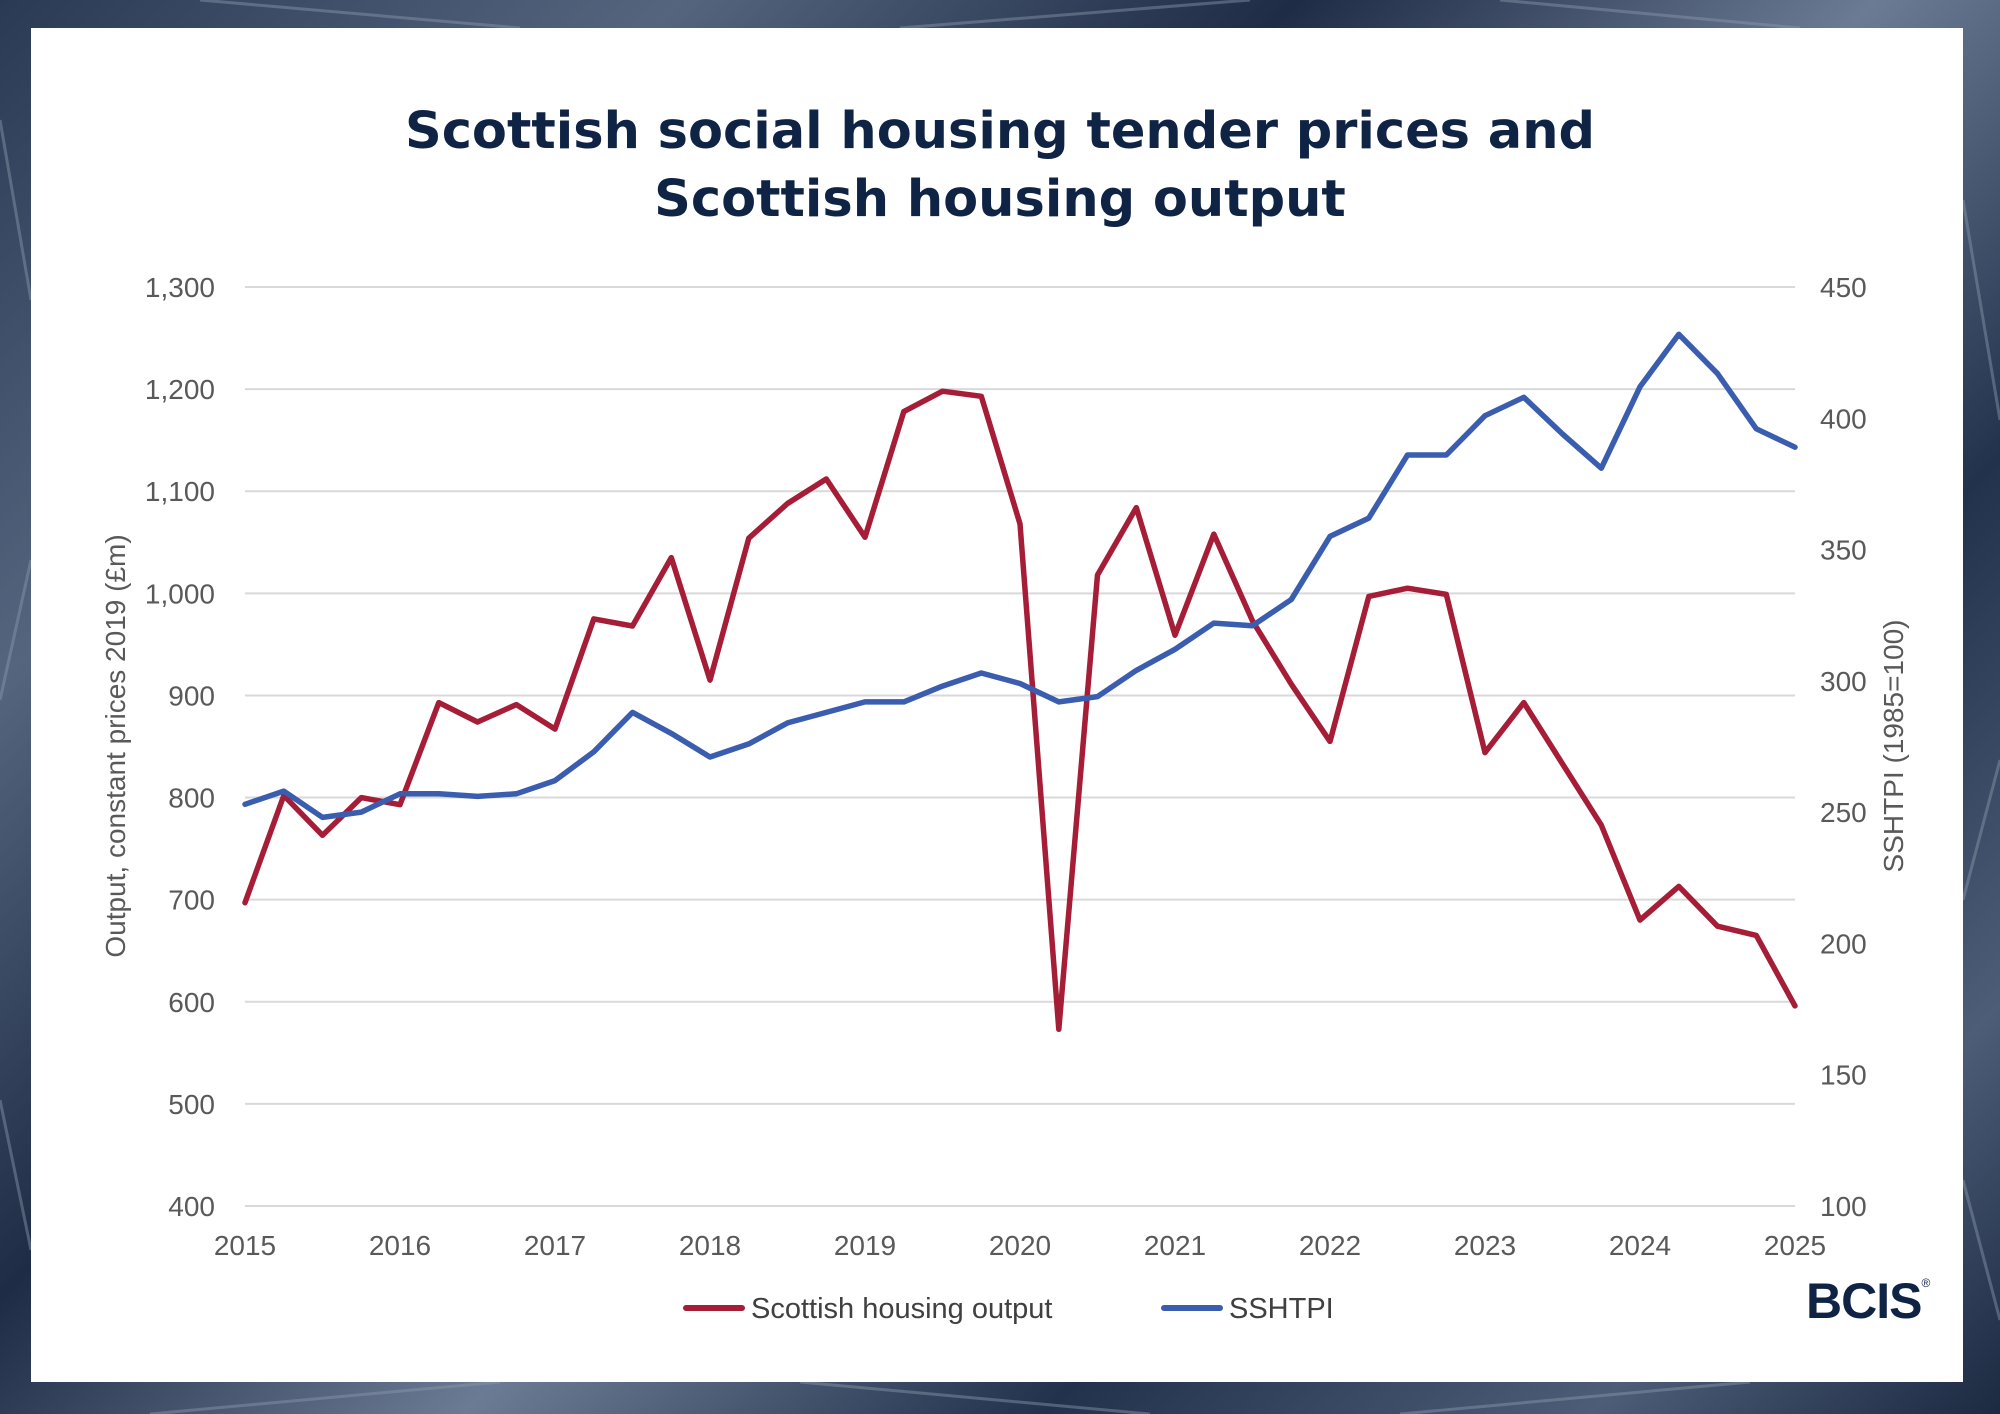 The image size is (2000, 1414). I want to click on right-tick-label: 300, so click(1843, 681).